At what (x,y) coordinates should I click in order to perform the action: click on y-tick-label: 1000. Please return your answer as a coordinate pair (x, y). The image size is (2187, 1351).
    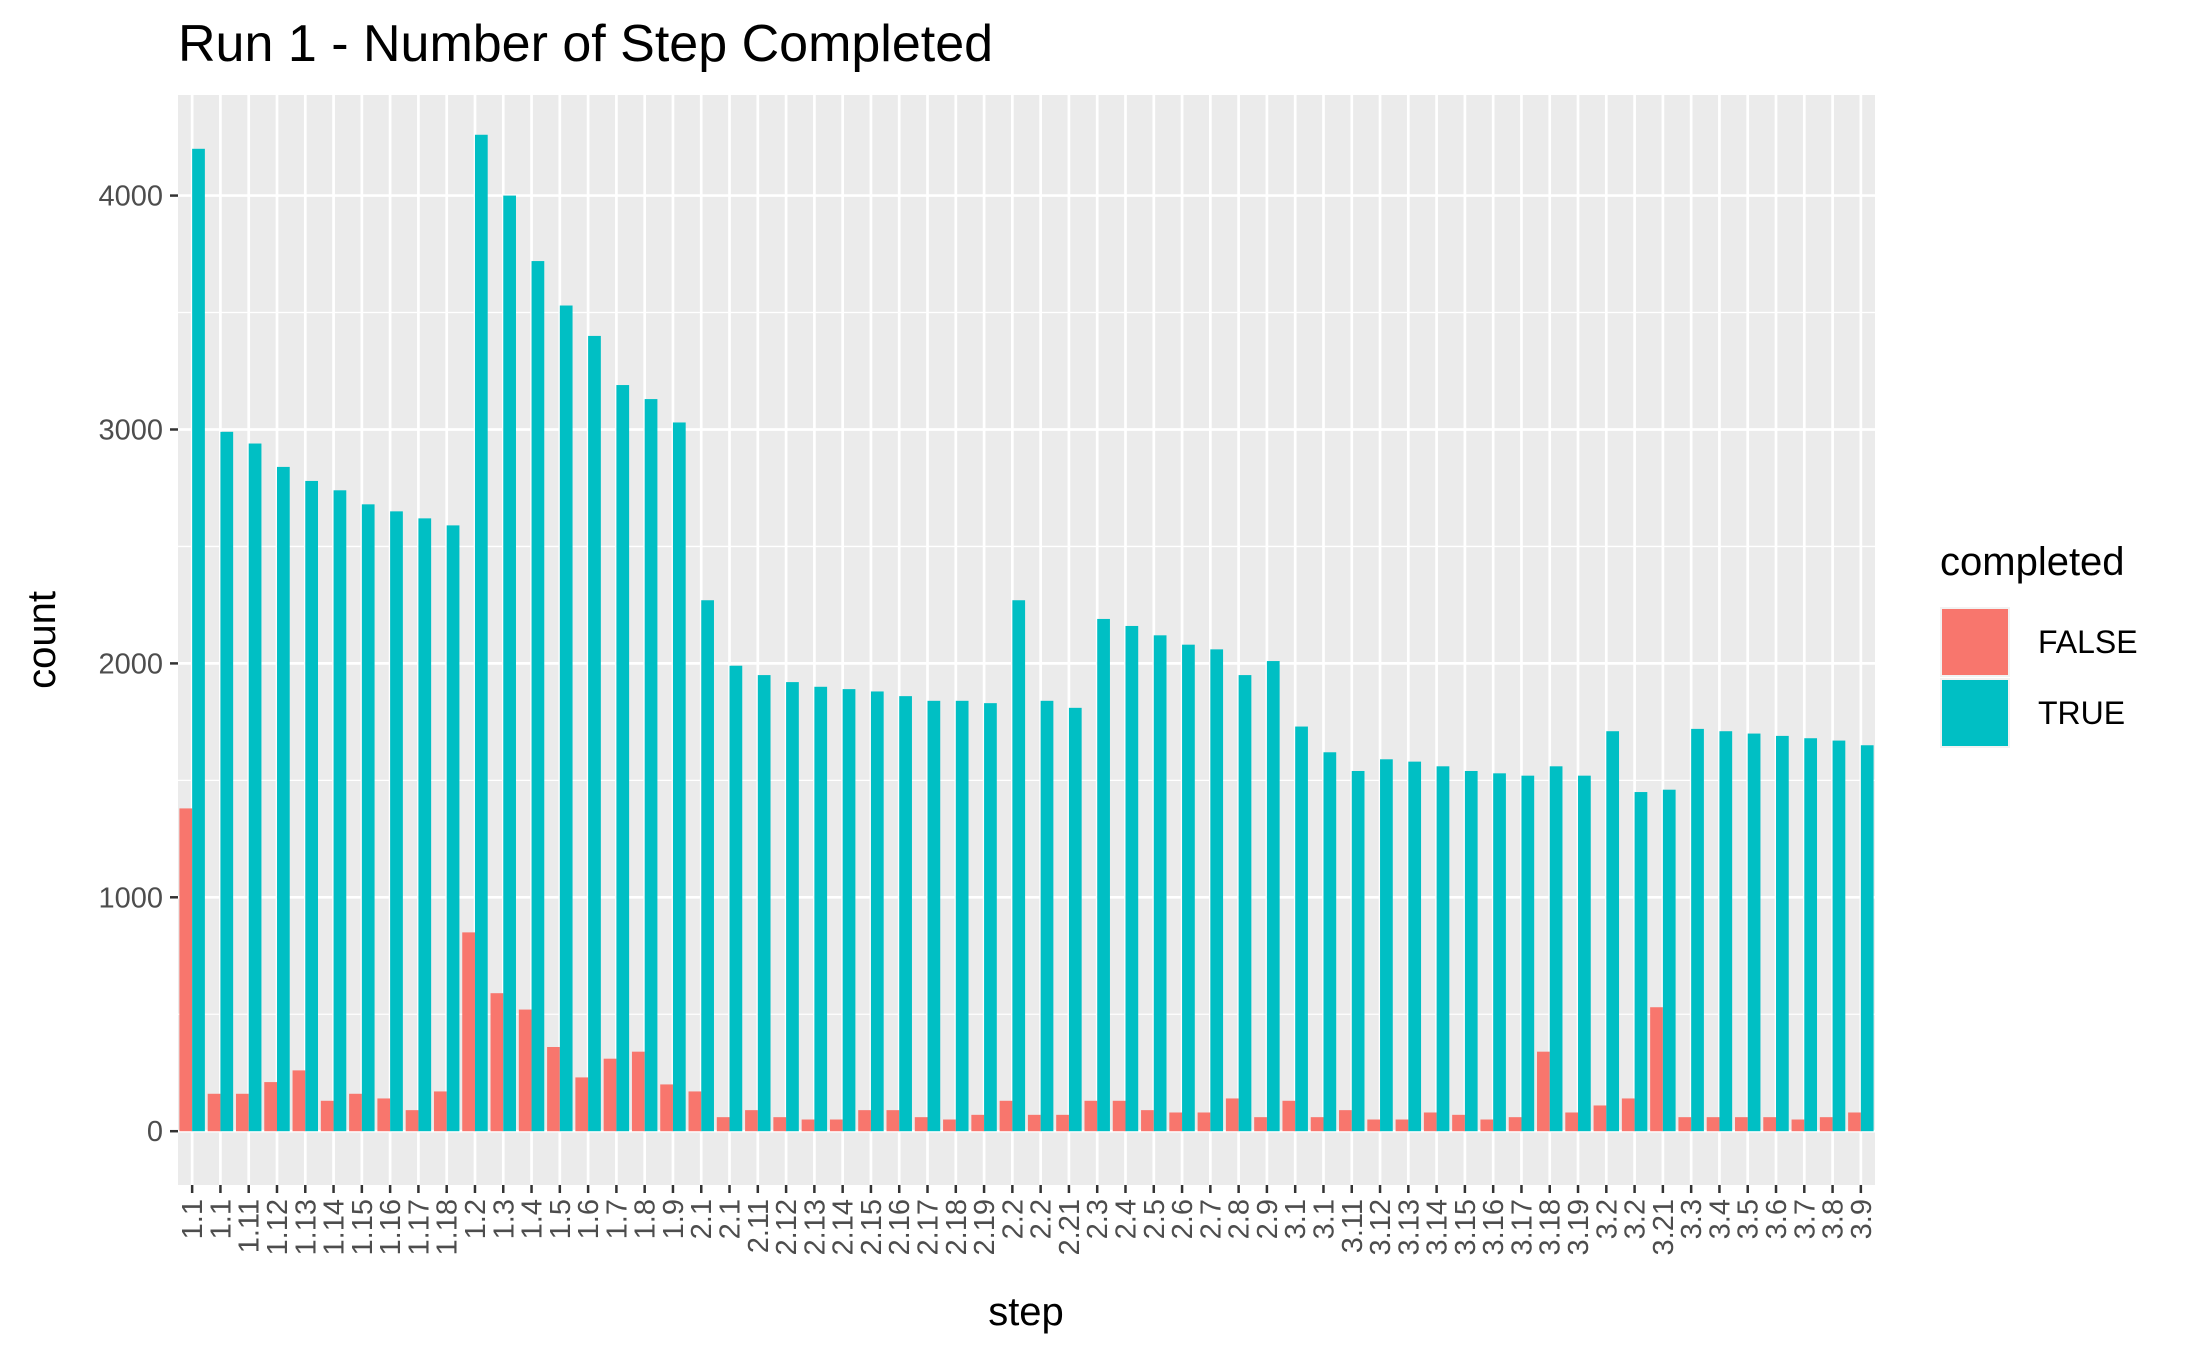
    Looking at the image, I should click on (130, 898).